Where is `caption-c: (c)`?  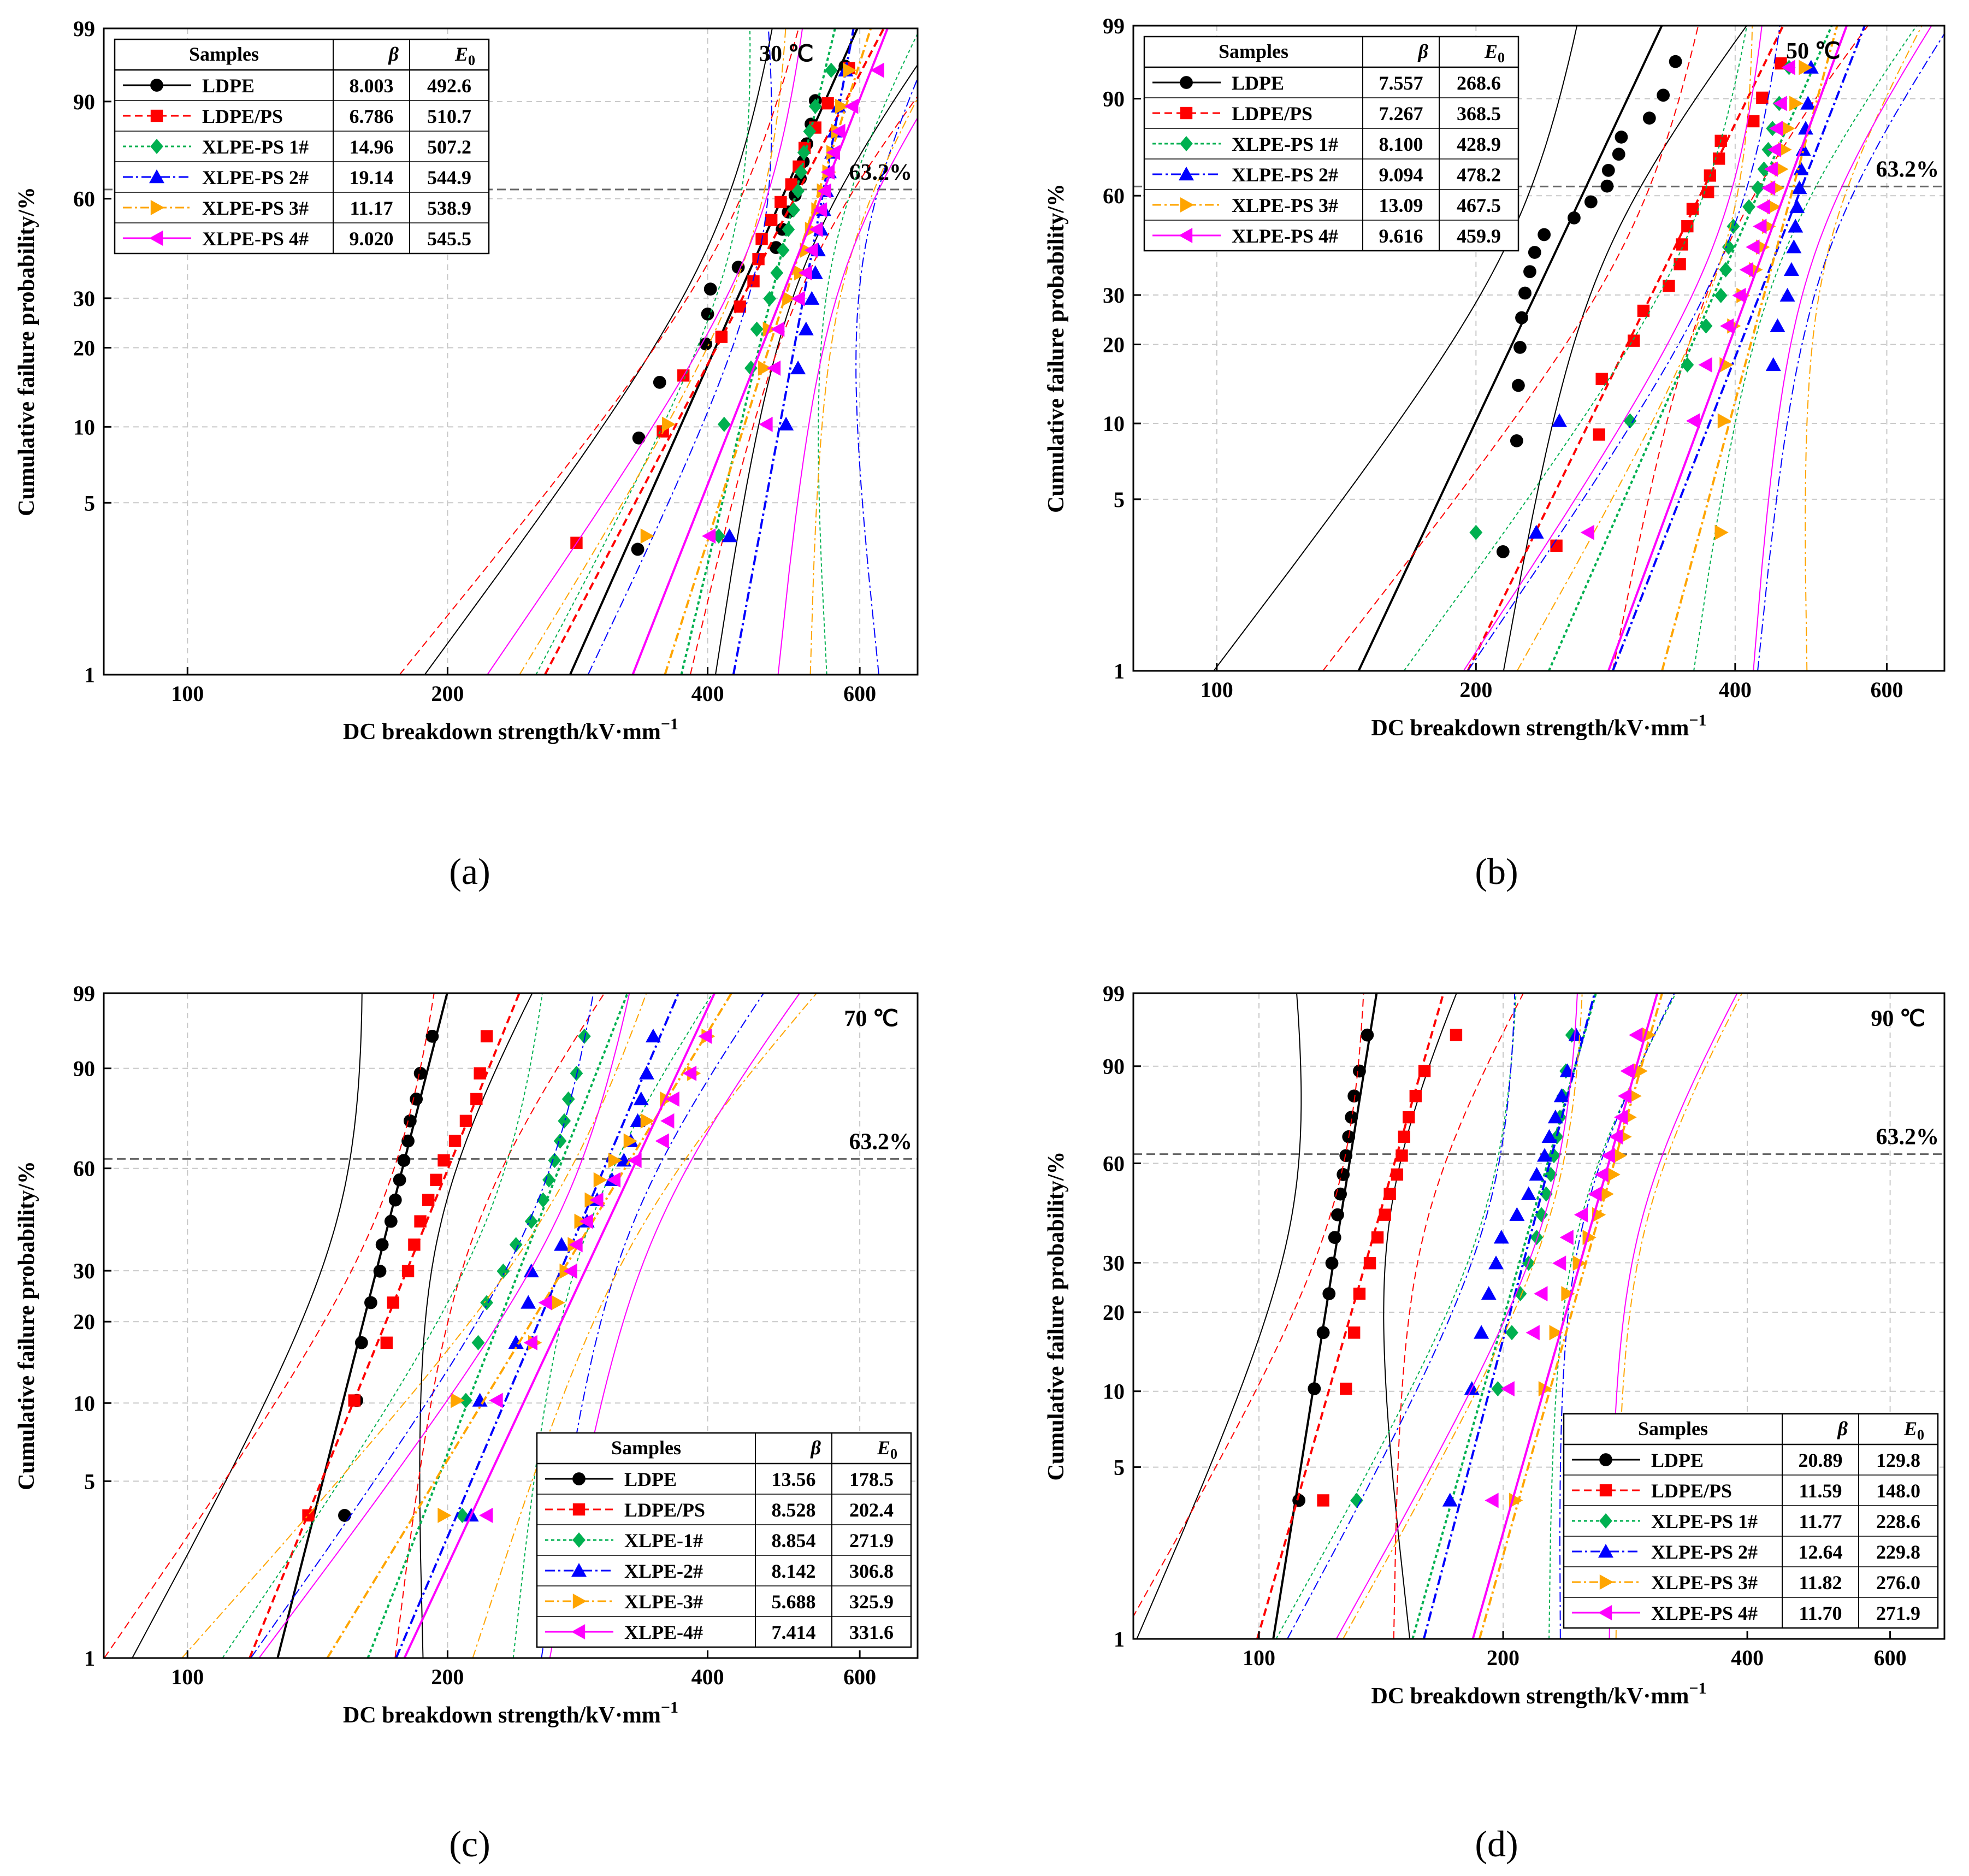 caption-c: (c) is located at coordinates (470, 1844).